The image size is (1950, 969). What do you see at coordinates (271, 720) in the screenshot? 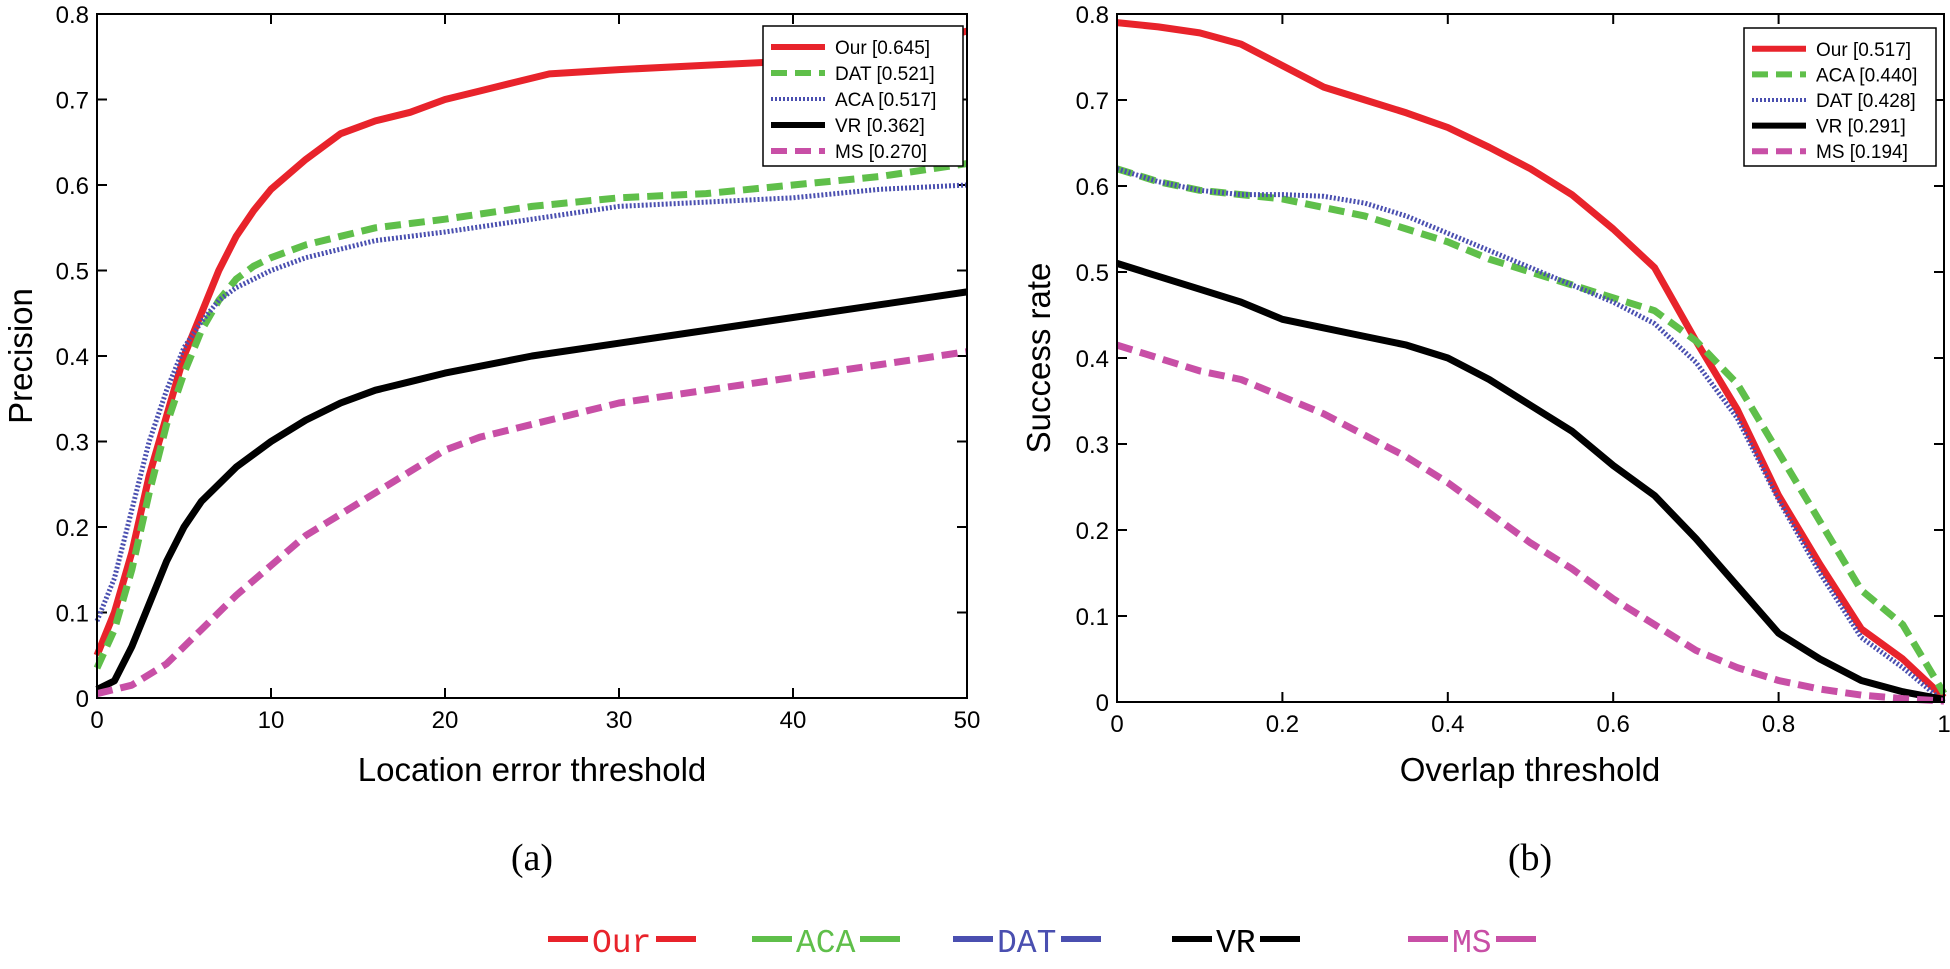
I see `x-tick-label: 10` at bounding box center [271, 720].